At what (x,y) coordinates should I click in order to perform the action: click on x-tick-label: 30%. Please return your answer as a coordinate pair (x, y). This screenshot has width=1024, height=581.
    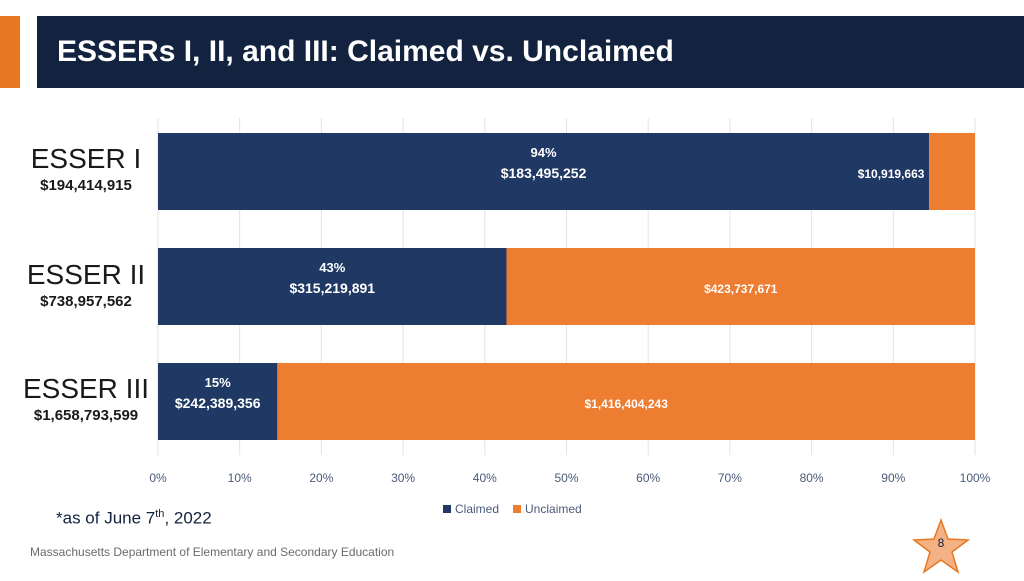
    Looking at the image, I should click on (403, 478).